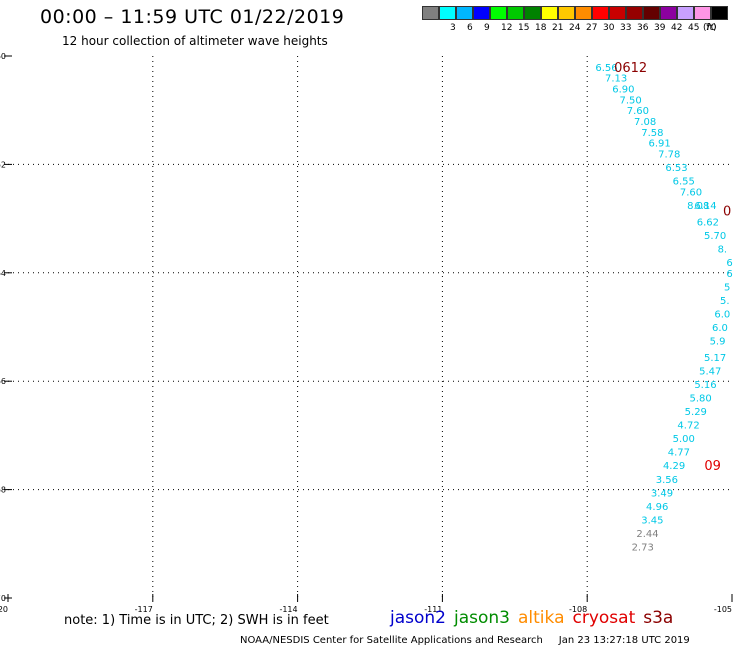 The width and height of the screenshot is (740, 650). What do you see at coordinates (684, 439) in the screenshot?
I see `swh-point-label: 5.00` at bounding box center [684, 439].